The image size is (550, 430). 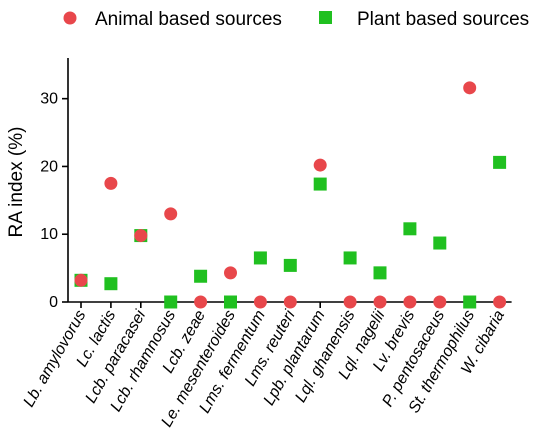 I want to click on legend-label-animal: Animal based sources, so click(x=188, y=19).